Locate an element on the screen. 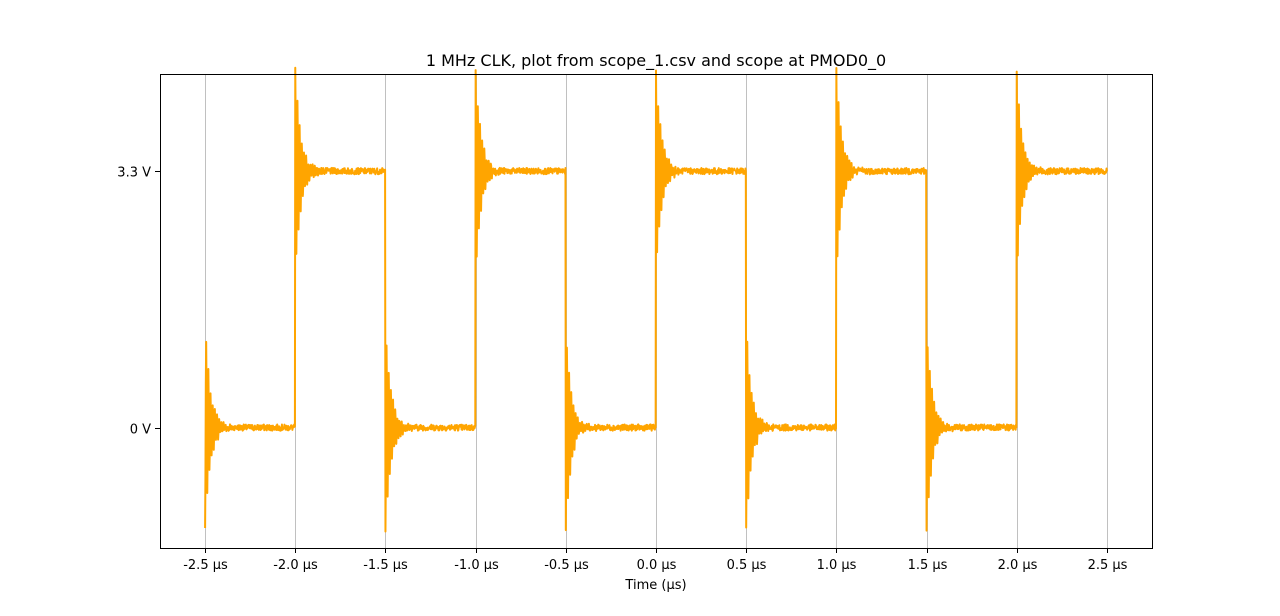 The width and height of the screenshot is (1280, 616). x-tick-label: -2.5 µs is located at coordinates (205, 565).